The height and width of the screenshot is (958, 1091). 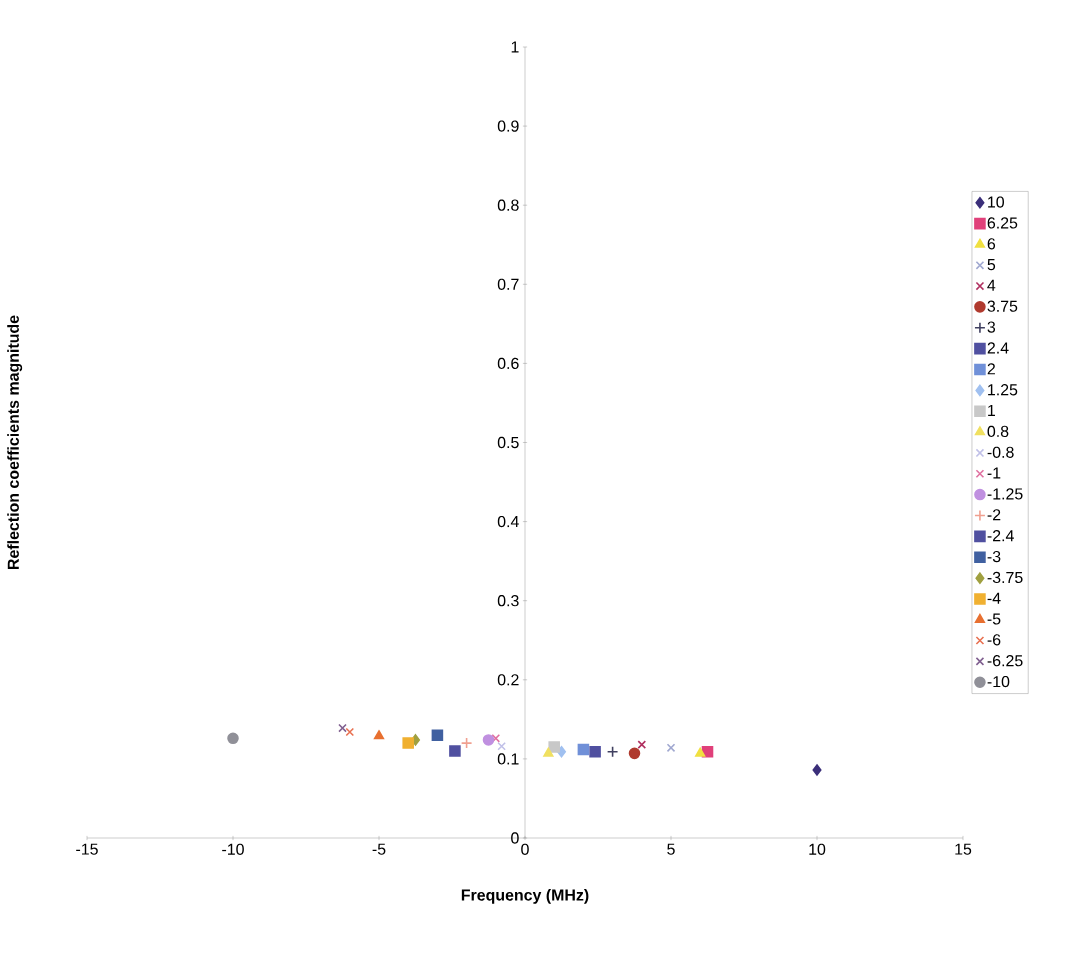 I want to click on x-tick-label: -15, so click(x=87, y=849).